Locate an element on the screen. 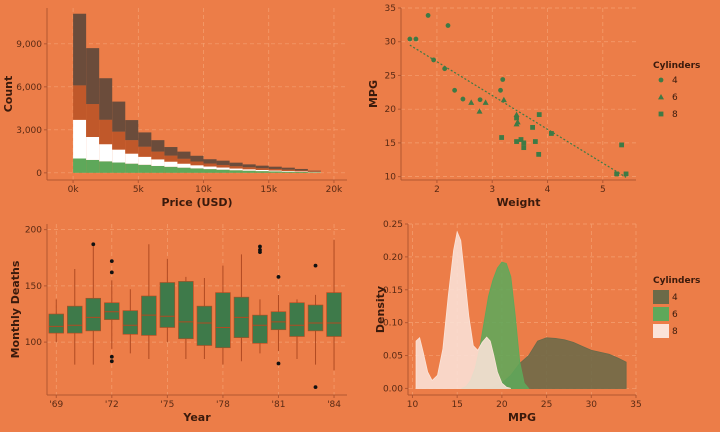 The image size is (720, 432). y-tick-label: 0.05 is located at coordinates (393, 357).